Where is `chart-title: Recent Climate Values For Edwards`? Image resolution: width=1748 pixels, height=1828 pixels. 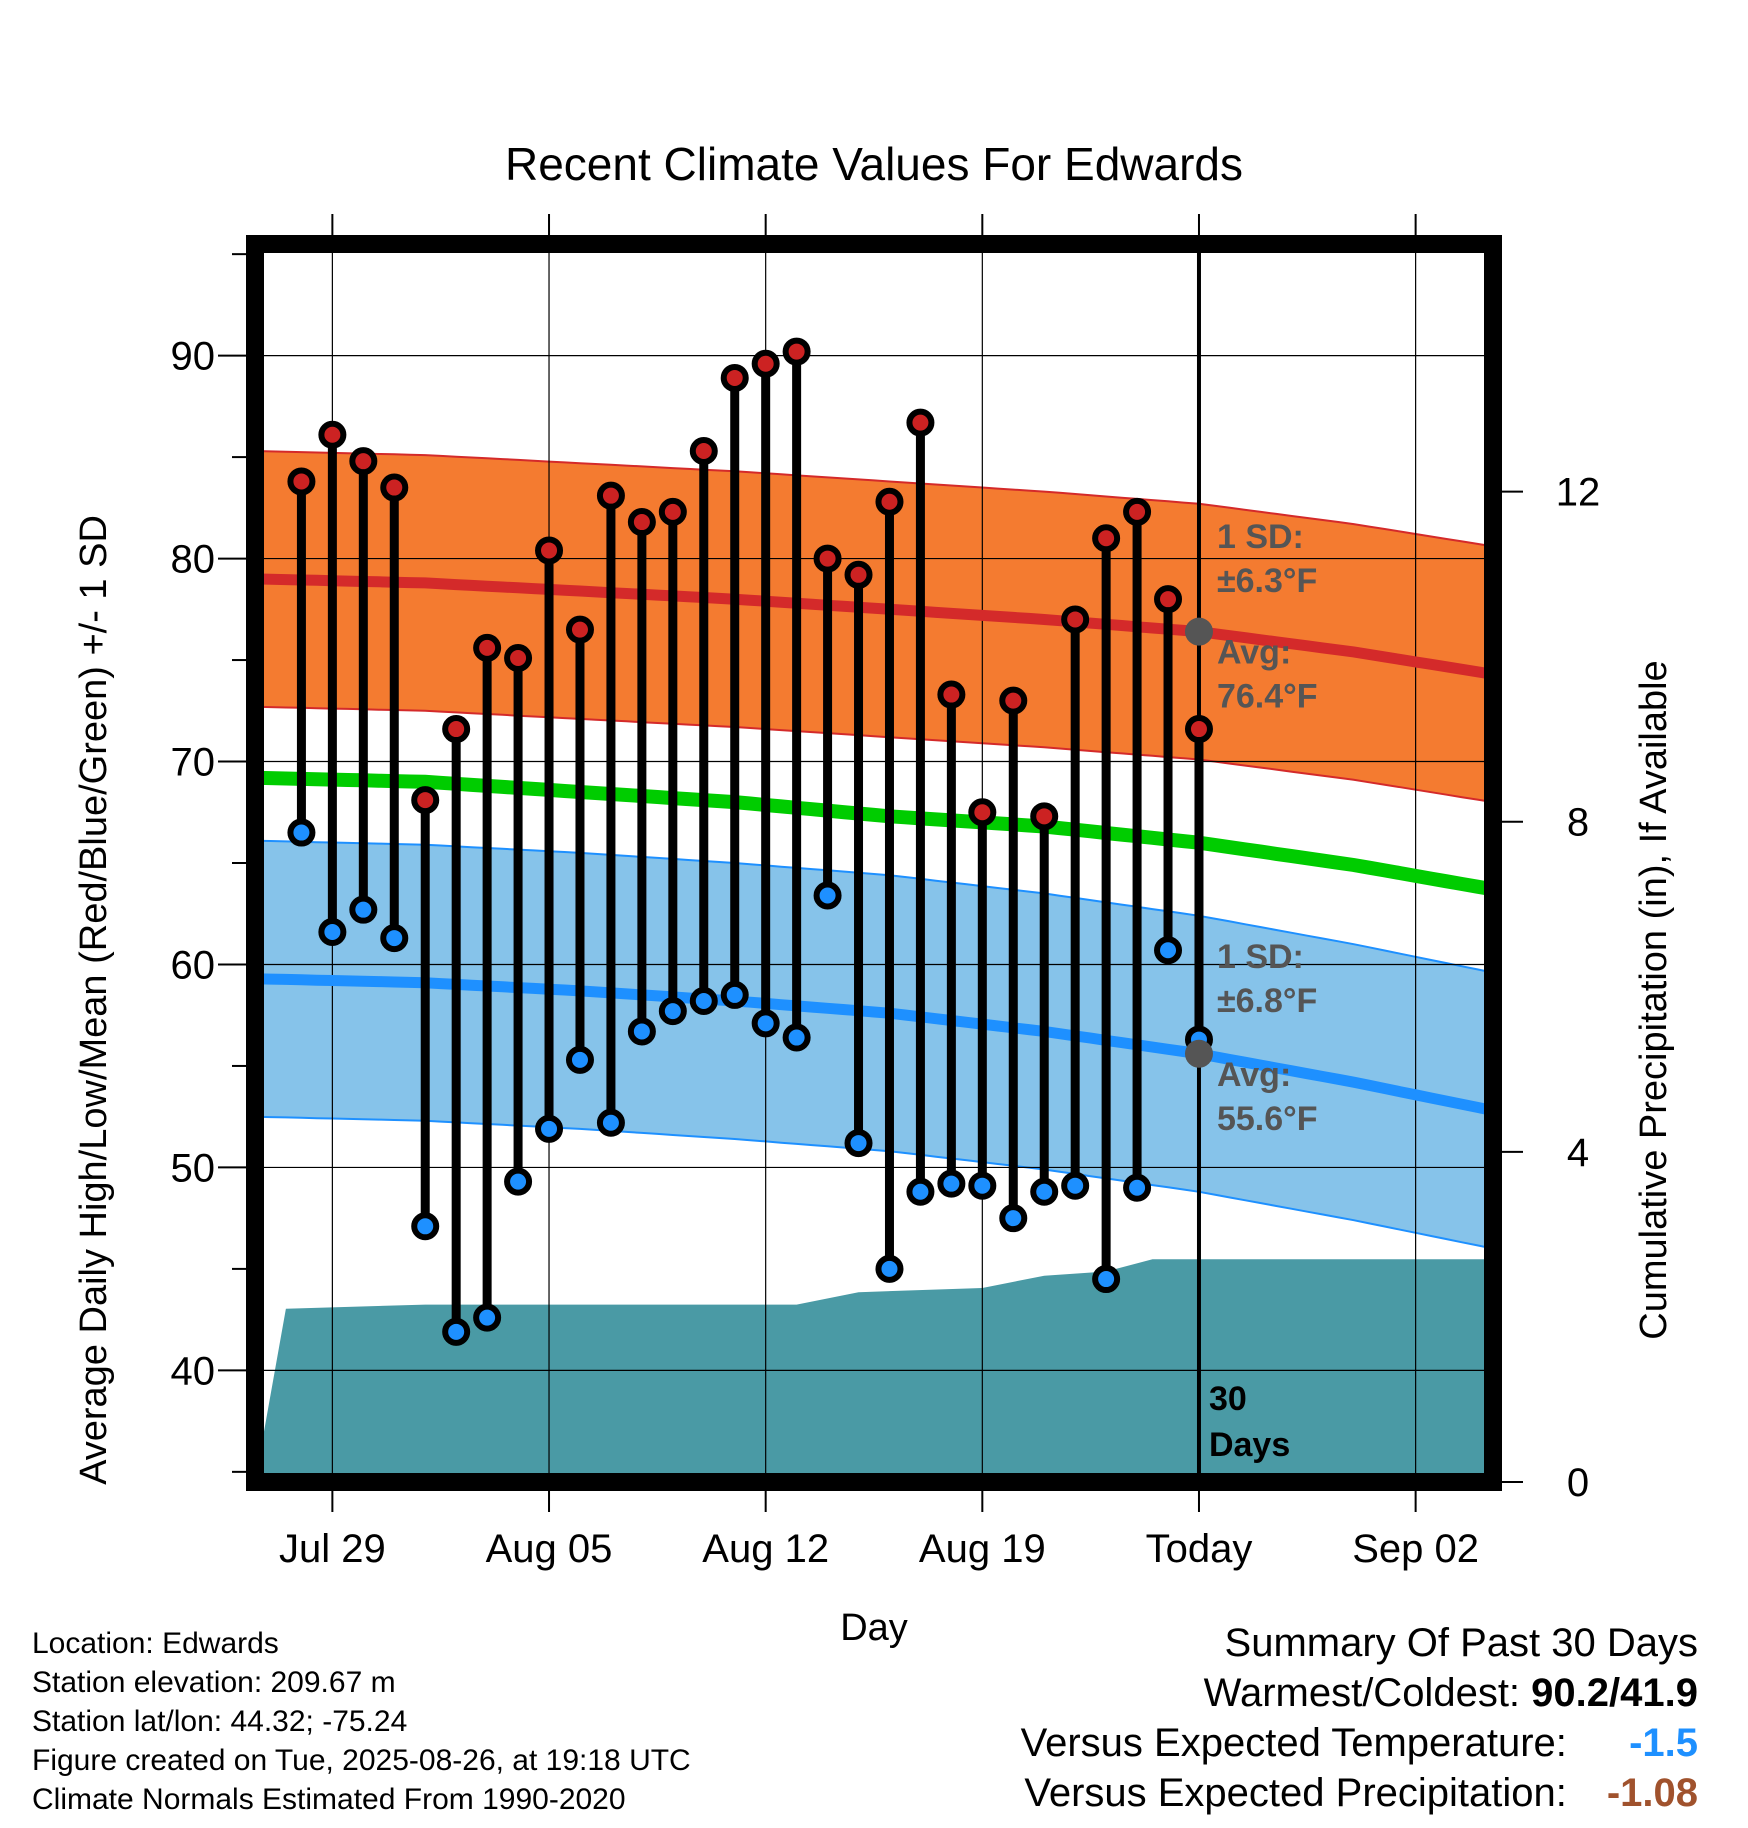 chart-title: Recent Climate Values For Edwards is located at coordinates (874, 164).